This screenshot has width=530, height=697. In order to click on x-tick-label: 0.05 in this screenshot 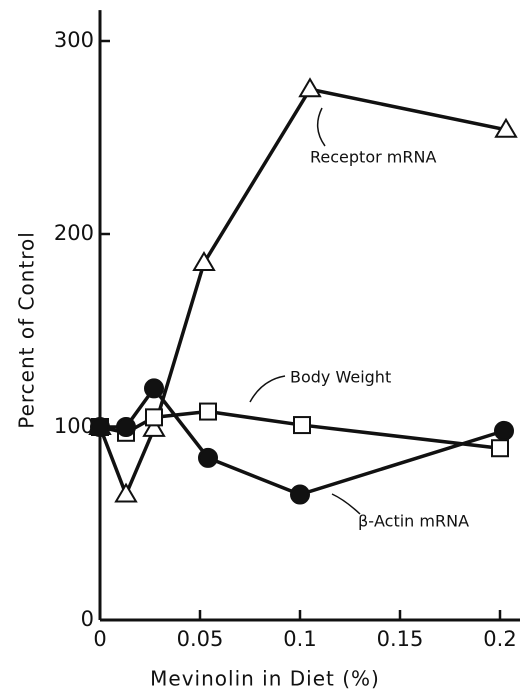, I will do `click(200, 639)`.